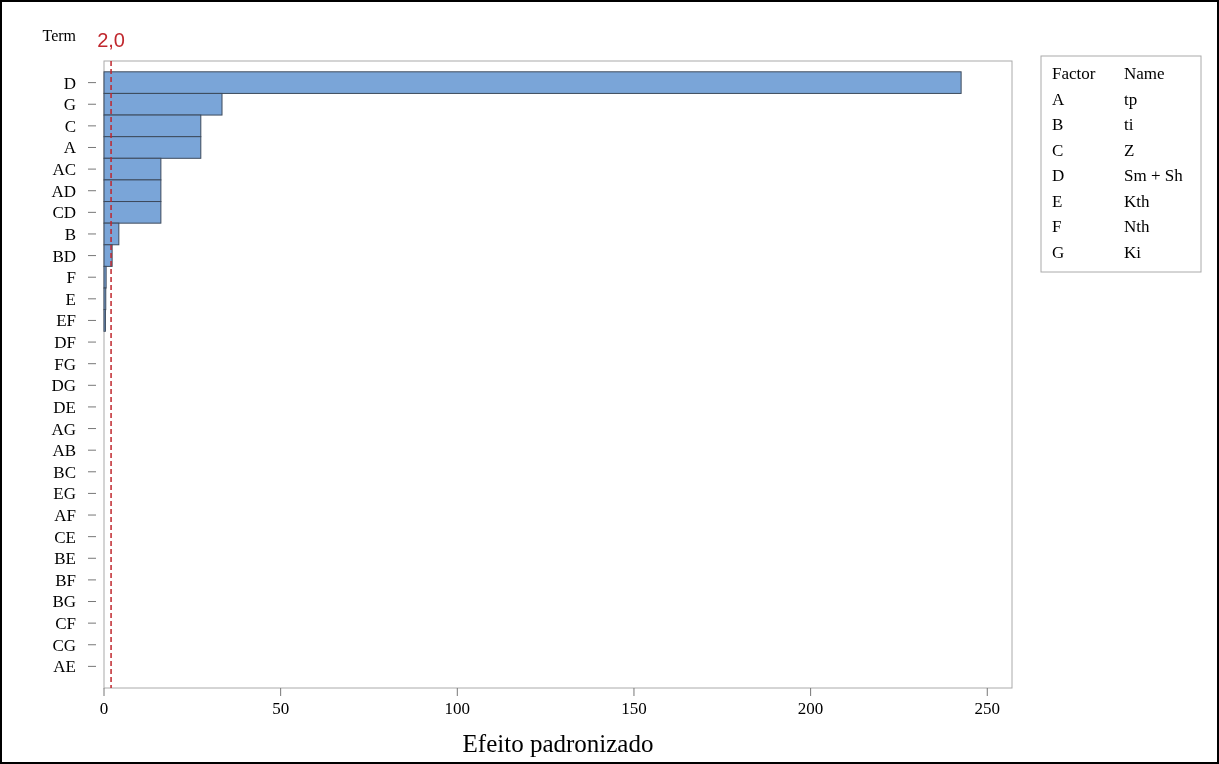 This screenshot has width=1219, height=764. Describe the element at coordinates (59, 35) in the screenshot. I see `y-axis-title: Term` at that location.